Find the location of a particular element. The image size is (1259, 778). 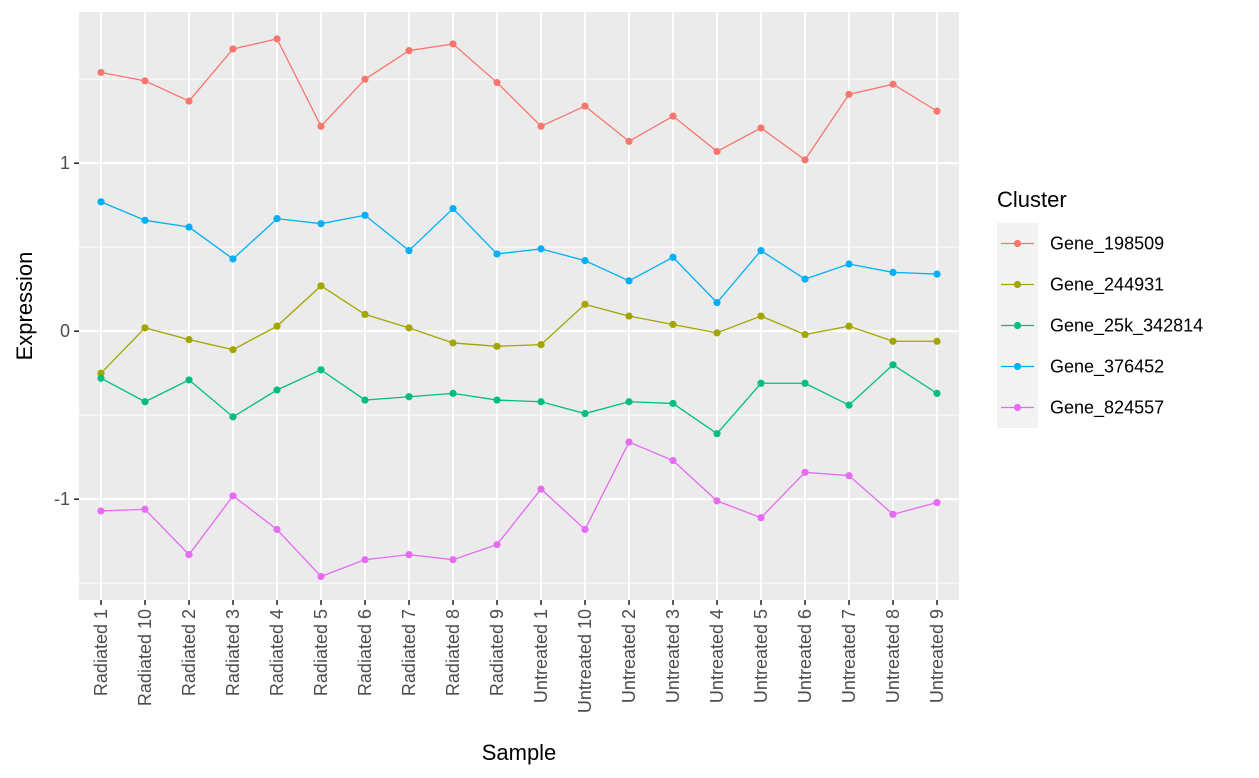

x-tick-label: Untreated 2 is located at coordinates (629, 656).